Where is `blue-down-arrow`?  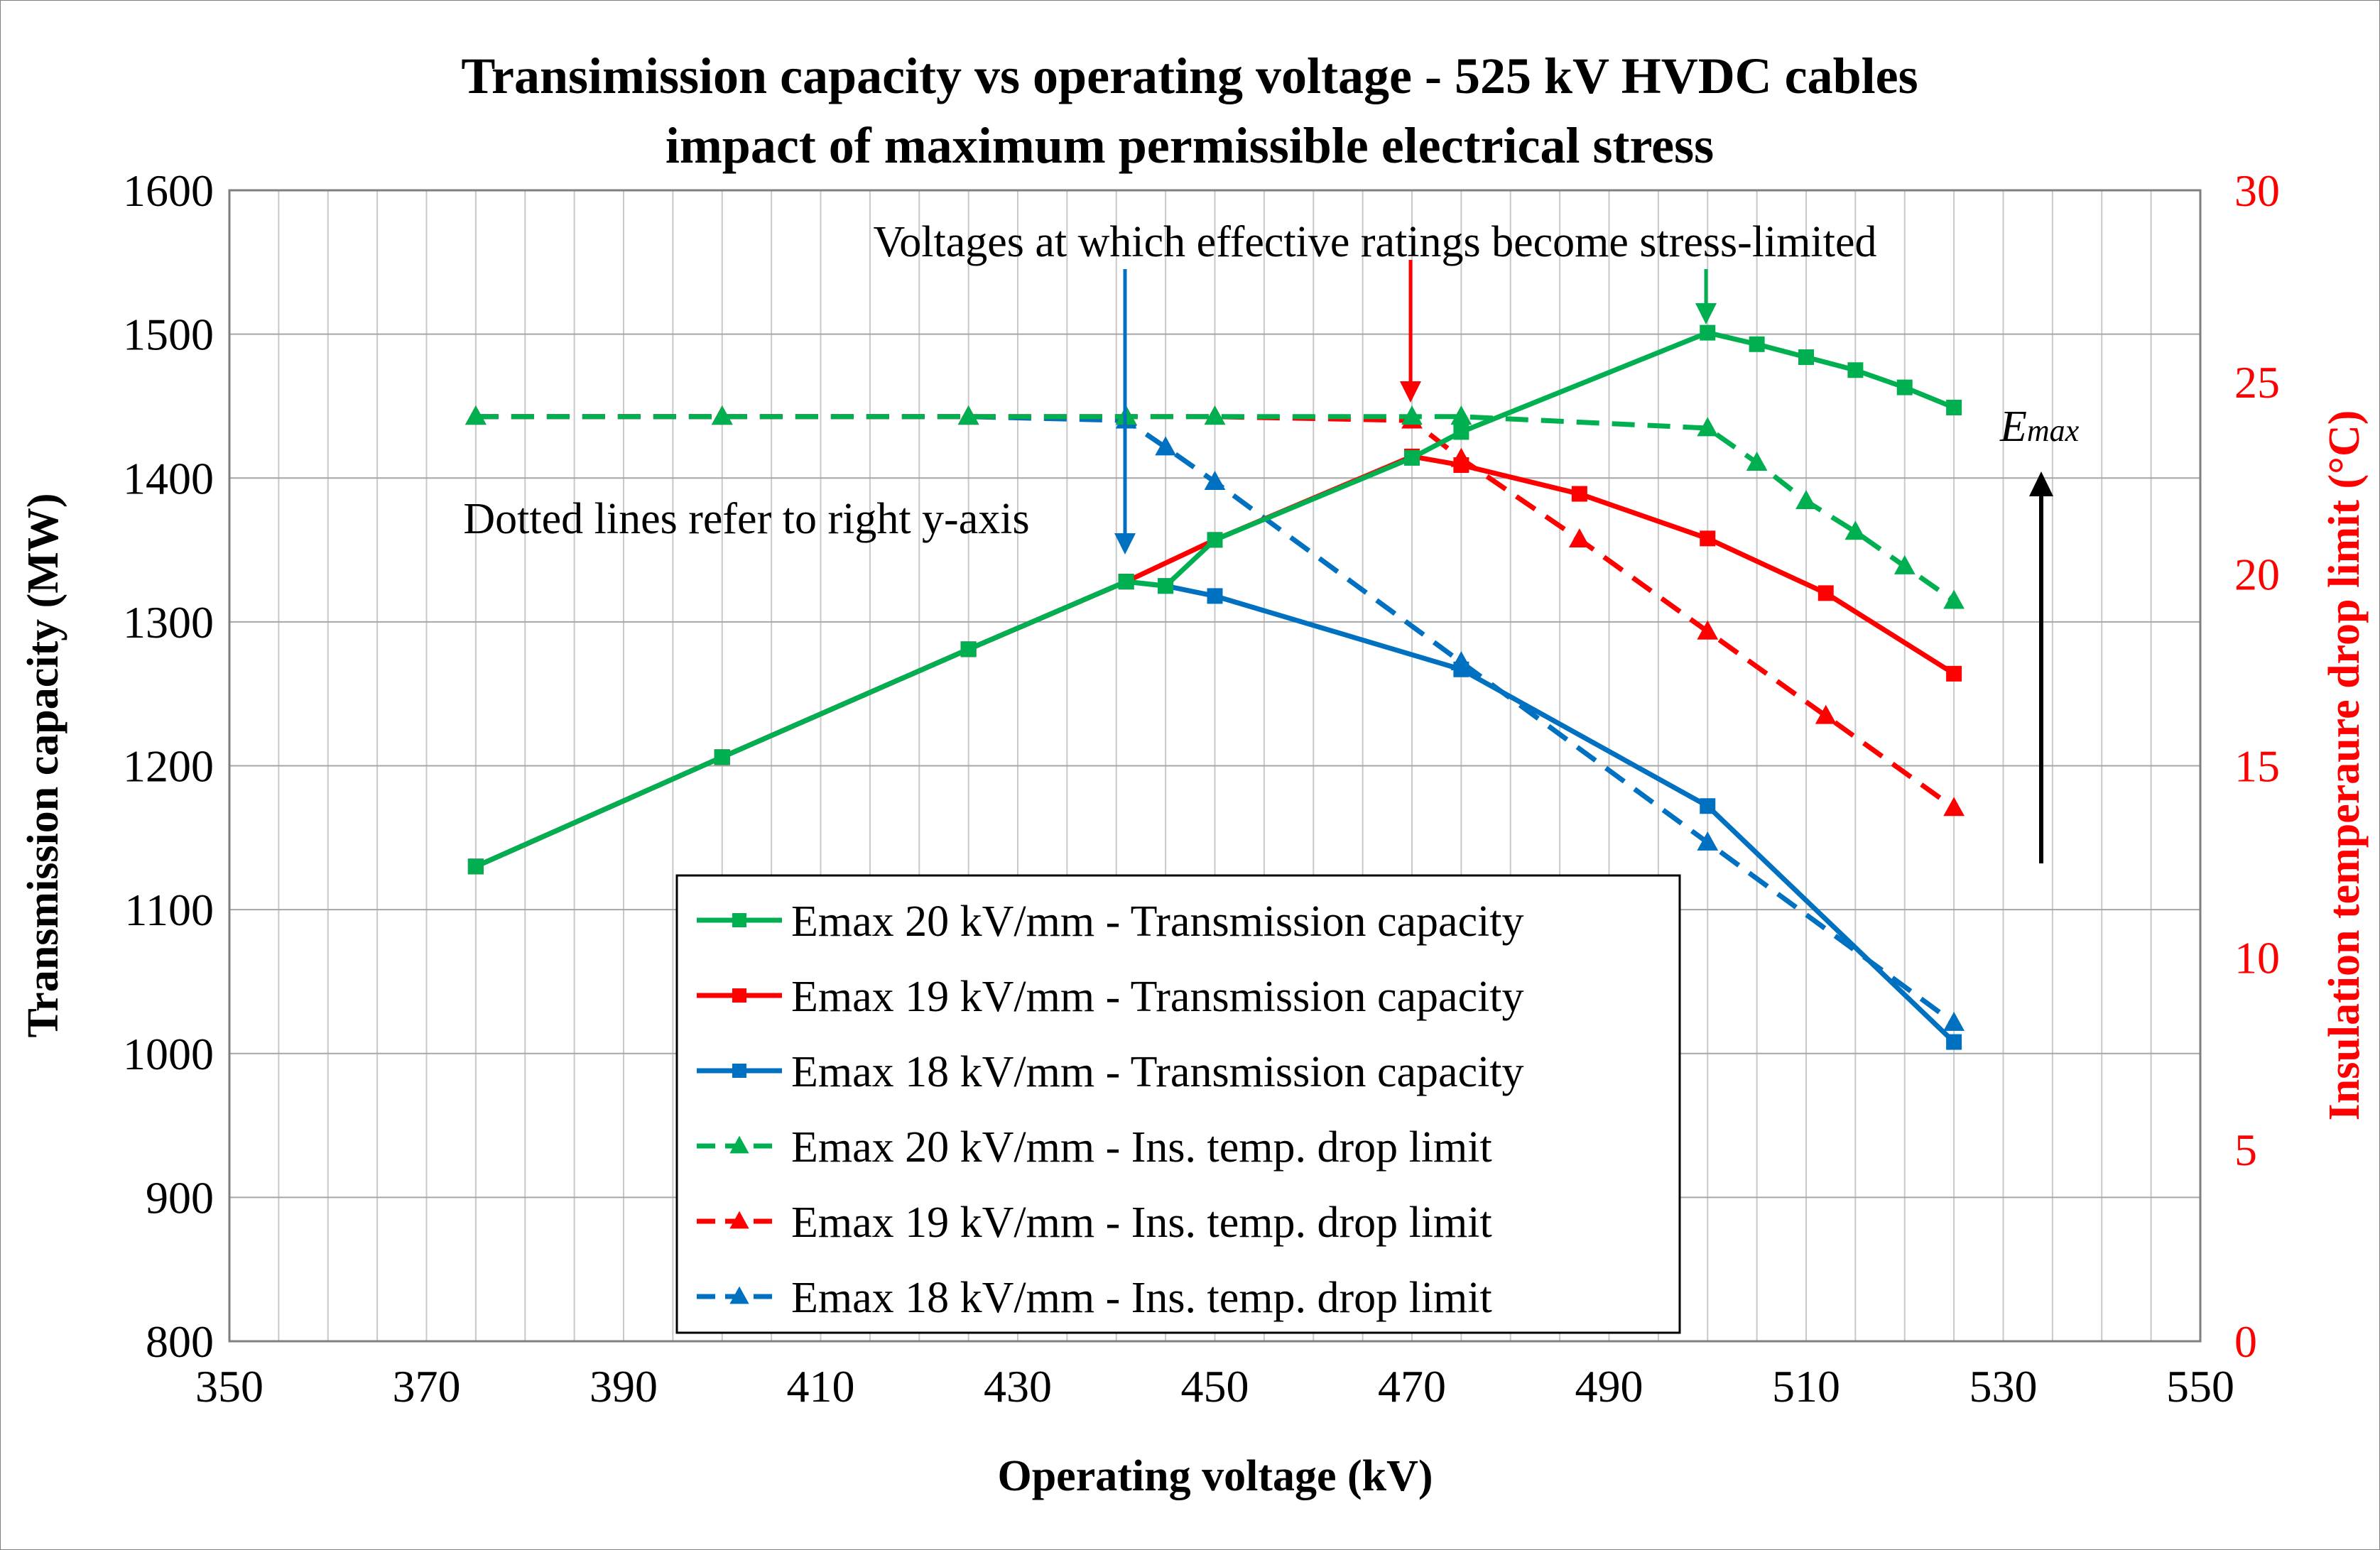 blue-down-arrow is located at coordinates (1125, 412).